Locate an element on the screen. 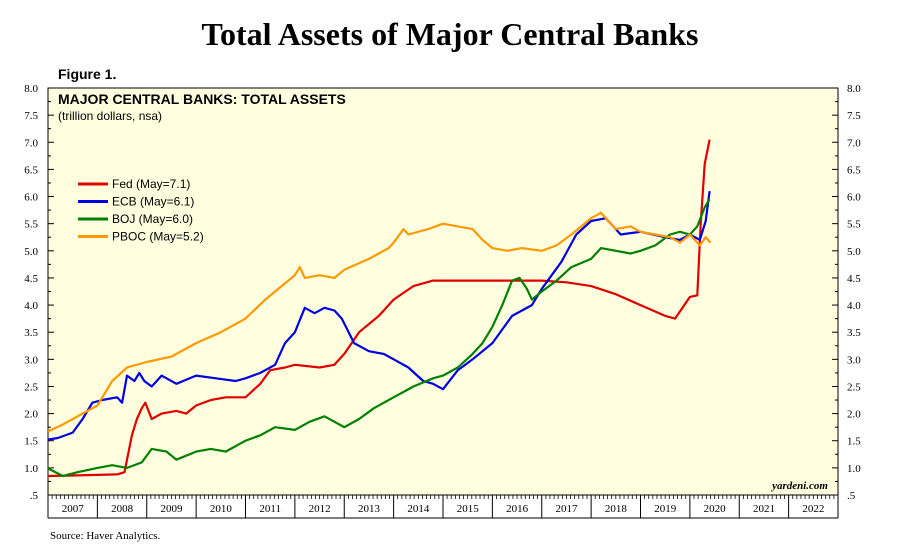 The image size is (900, 552). legend-label-0: Fed (May=7.1) is located at coordinates (151, 184).